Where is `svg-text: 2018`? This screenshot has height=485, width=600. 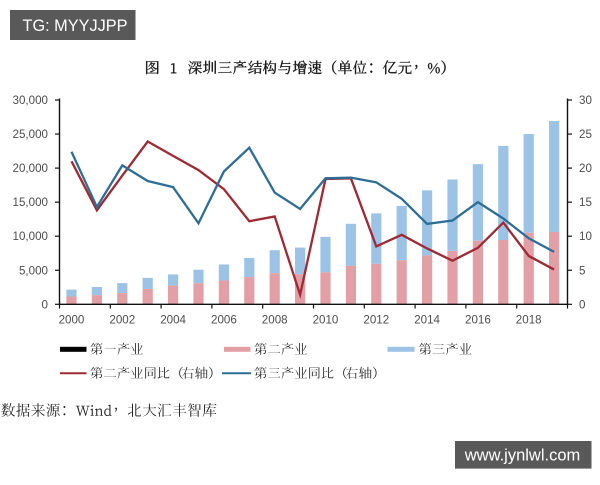 svg-text: 2018 is located at coordinates (529, 320).